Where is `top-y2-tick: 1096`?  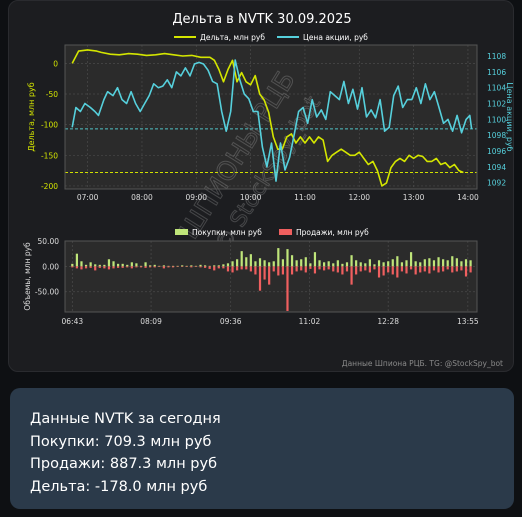 top-y2-tick: 1096 is located at coordinates (496, 151).